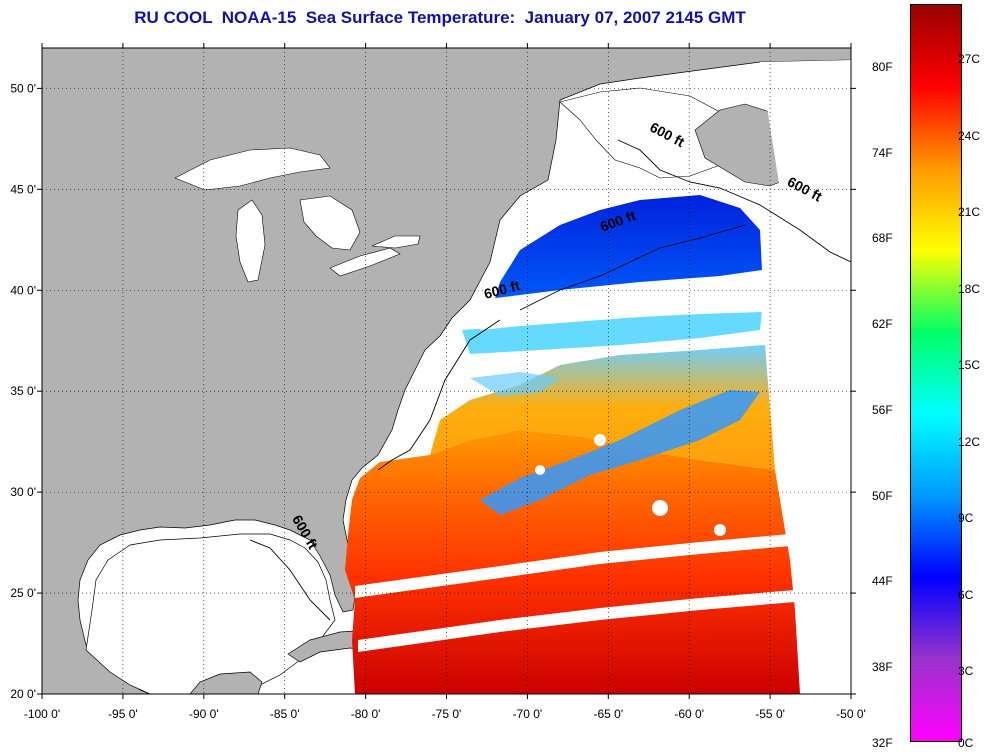  What do you see at coordinates (689, 714) in the screenshot?
I see `lon-tick-label: -60 0'` at bounding box center [689, 714].